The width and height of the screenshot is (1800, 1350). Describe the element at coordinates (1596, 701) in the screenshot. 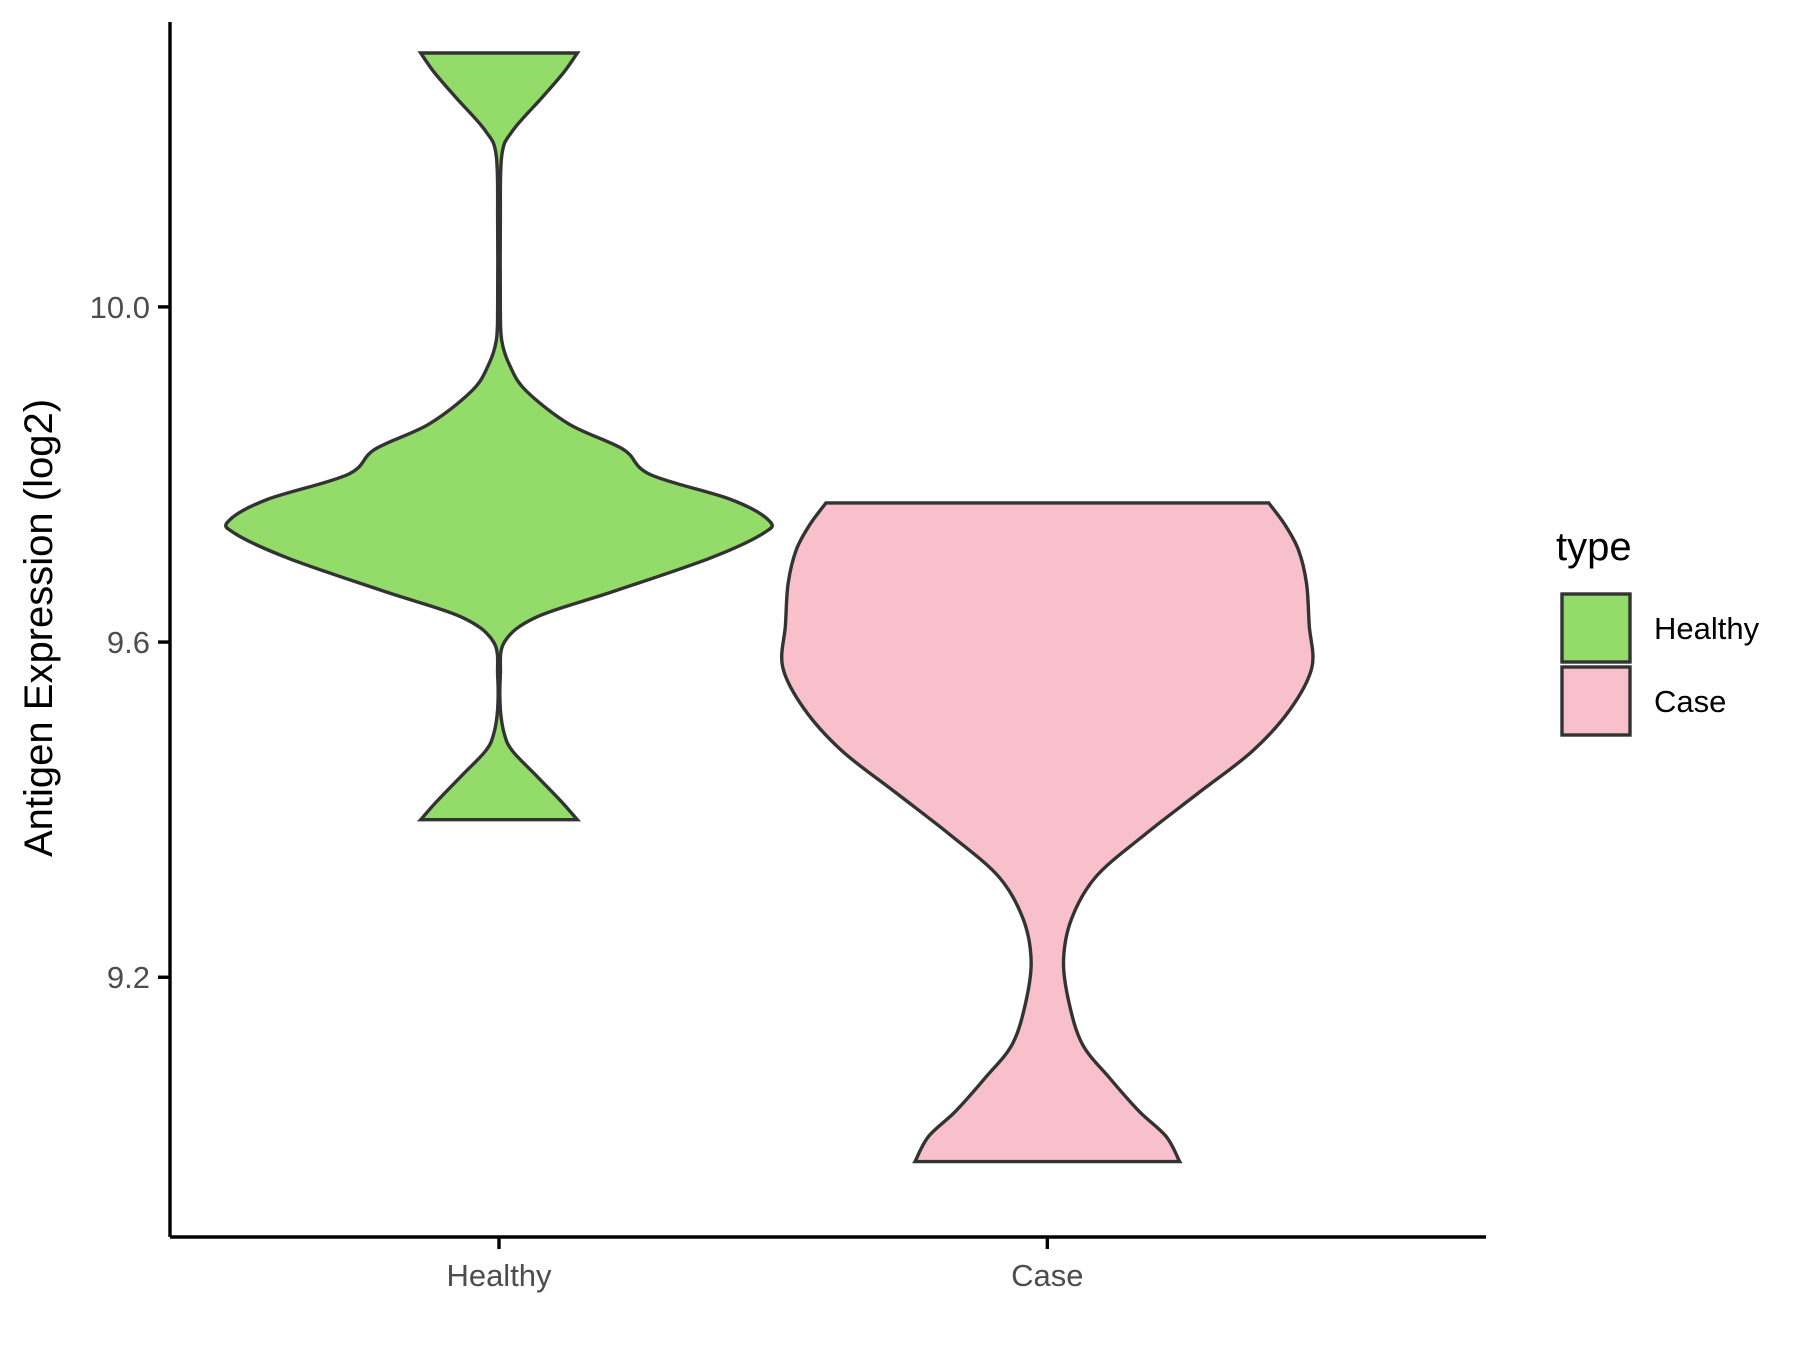

I see `legend-key-case` at that location.